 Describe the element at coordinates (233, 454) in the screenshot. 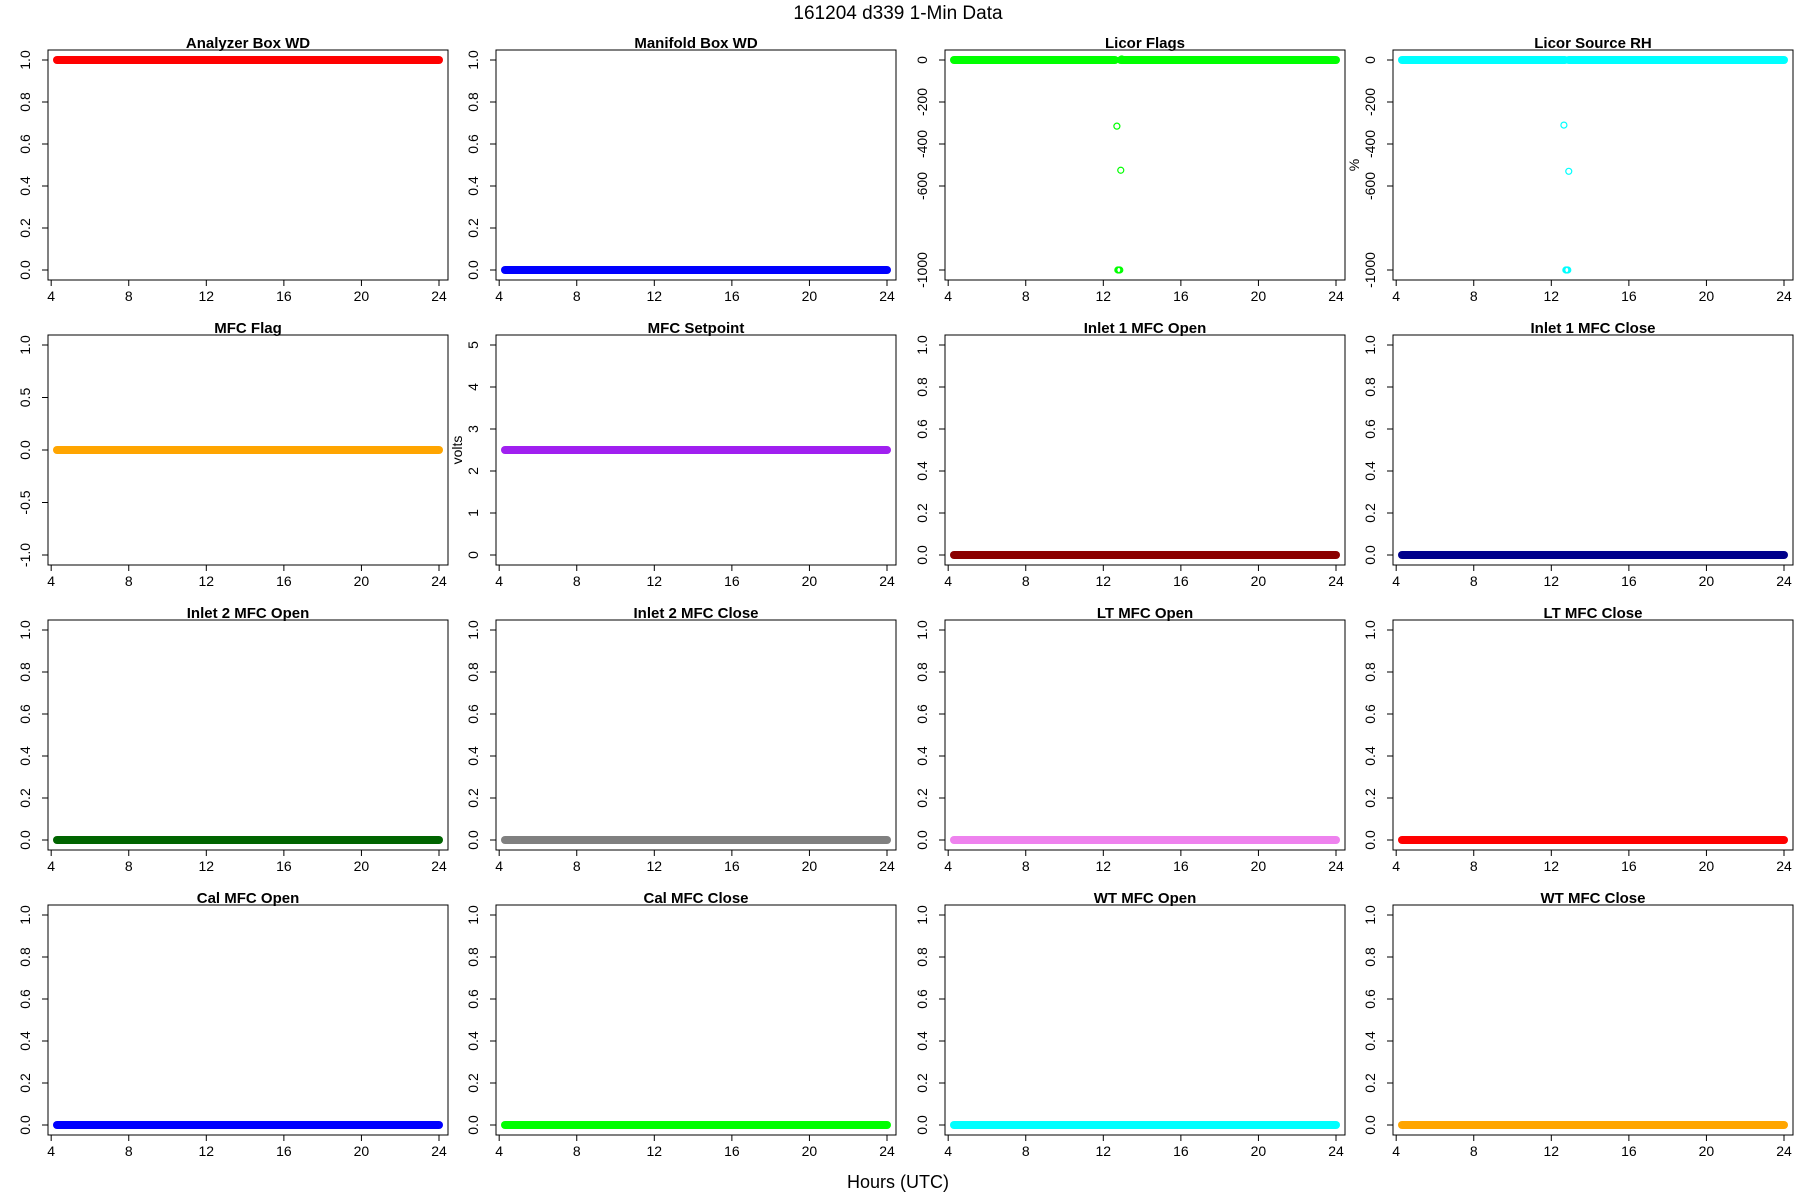

I see `panel: MFC Flag 4 8 12 16 20 24 -1.0 -0.5 0.0 0.5 1.0` at that location.